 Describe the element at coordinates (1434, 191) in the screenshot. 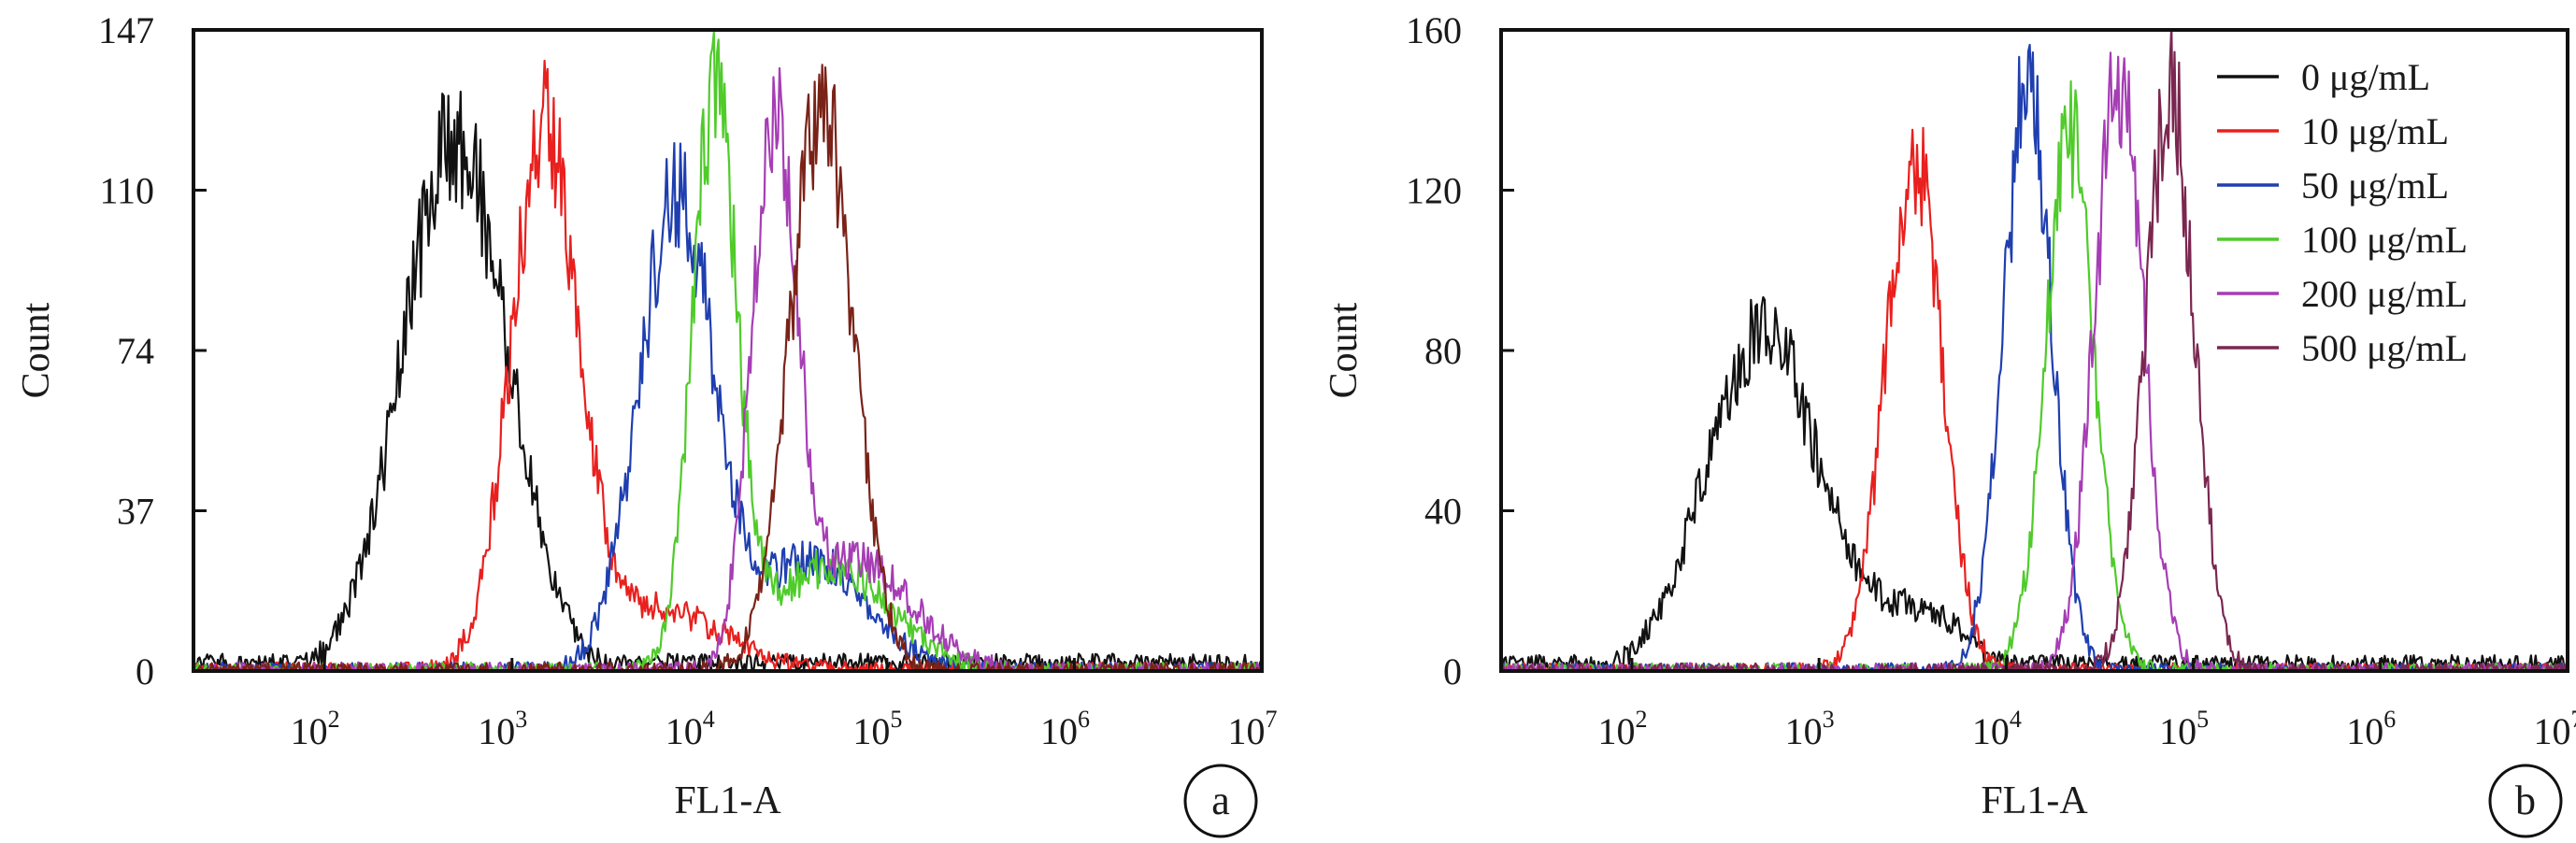

I see `y-tick-label: 120` at that location.